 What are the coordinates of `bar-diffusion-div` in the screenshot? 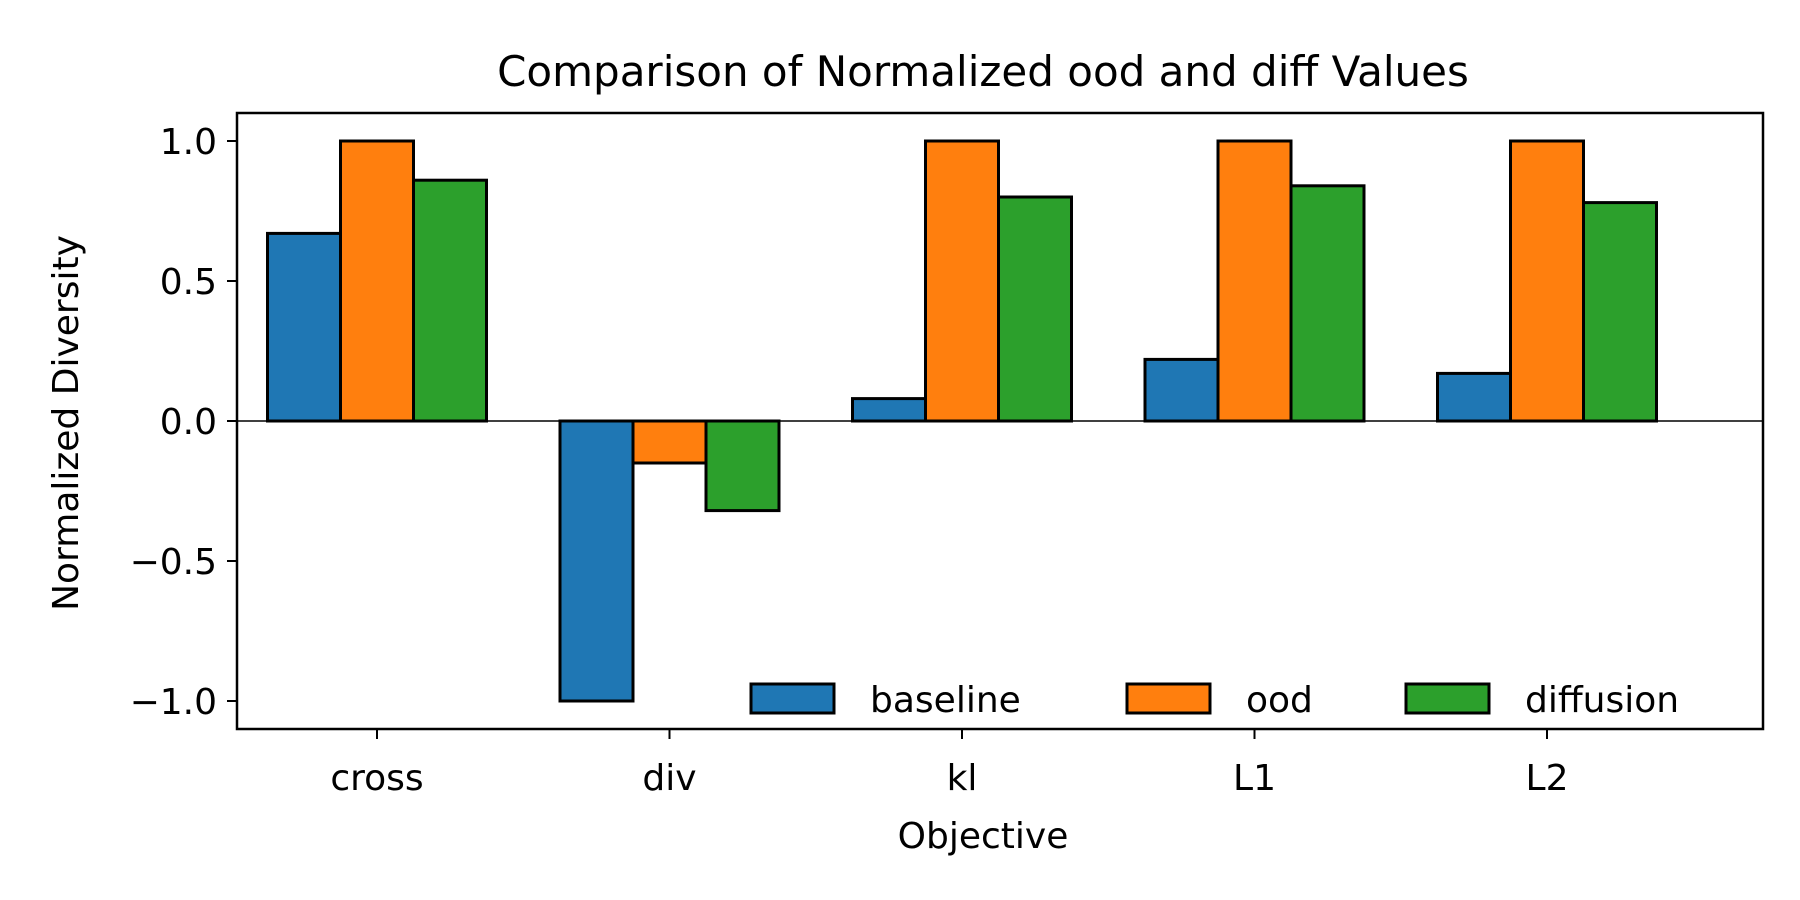 It's located at (742, 466).